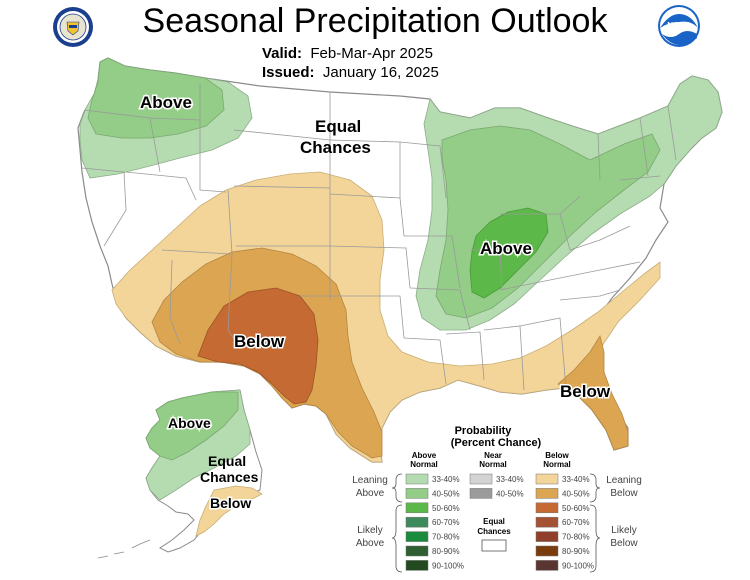  Describe the element at coordinates (446, 479) in the screenshot. I see `legend-above-label-0: 33-40%` at that location.